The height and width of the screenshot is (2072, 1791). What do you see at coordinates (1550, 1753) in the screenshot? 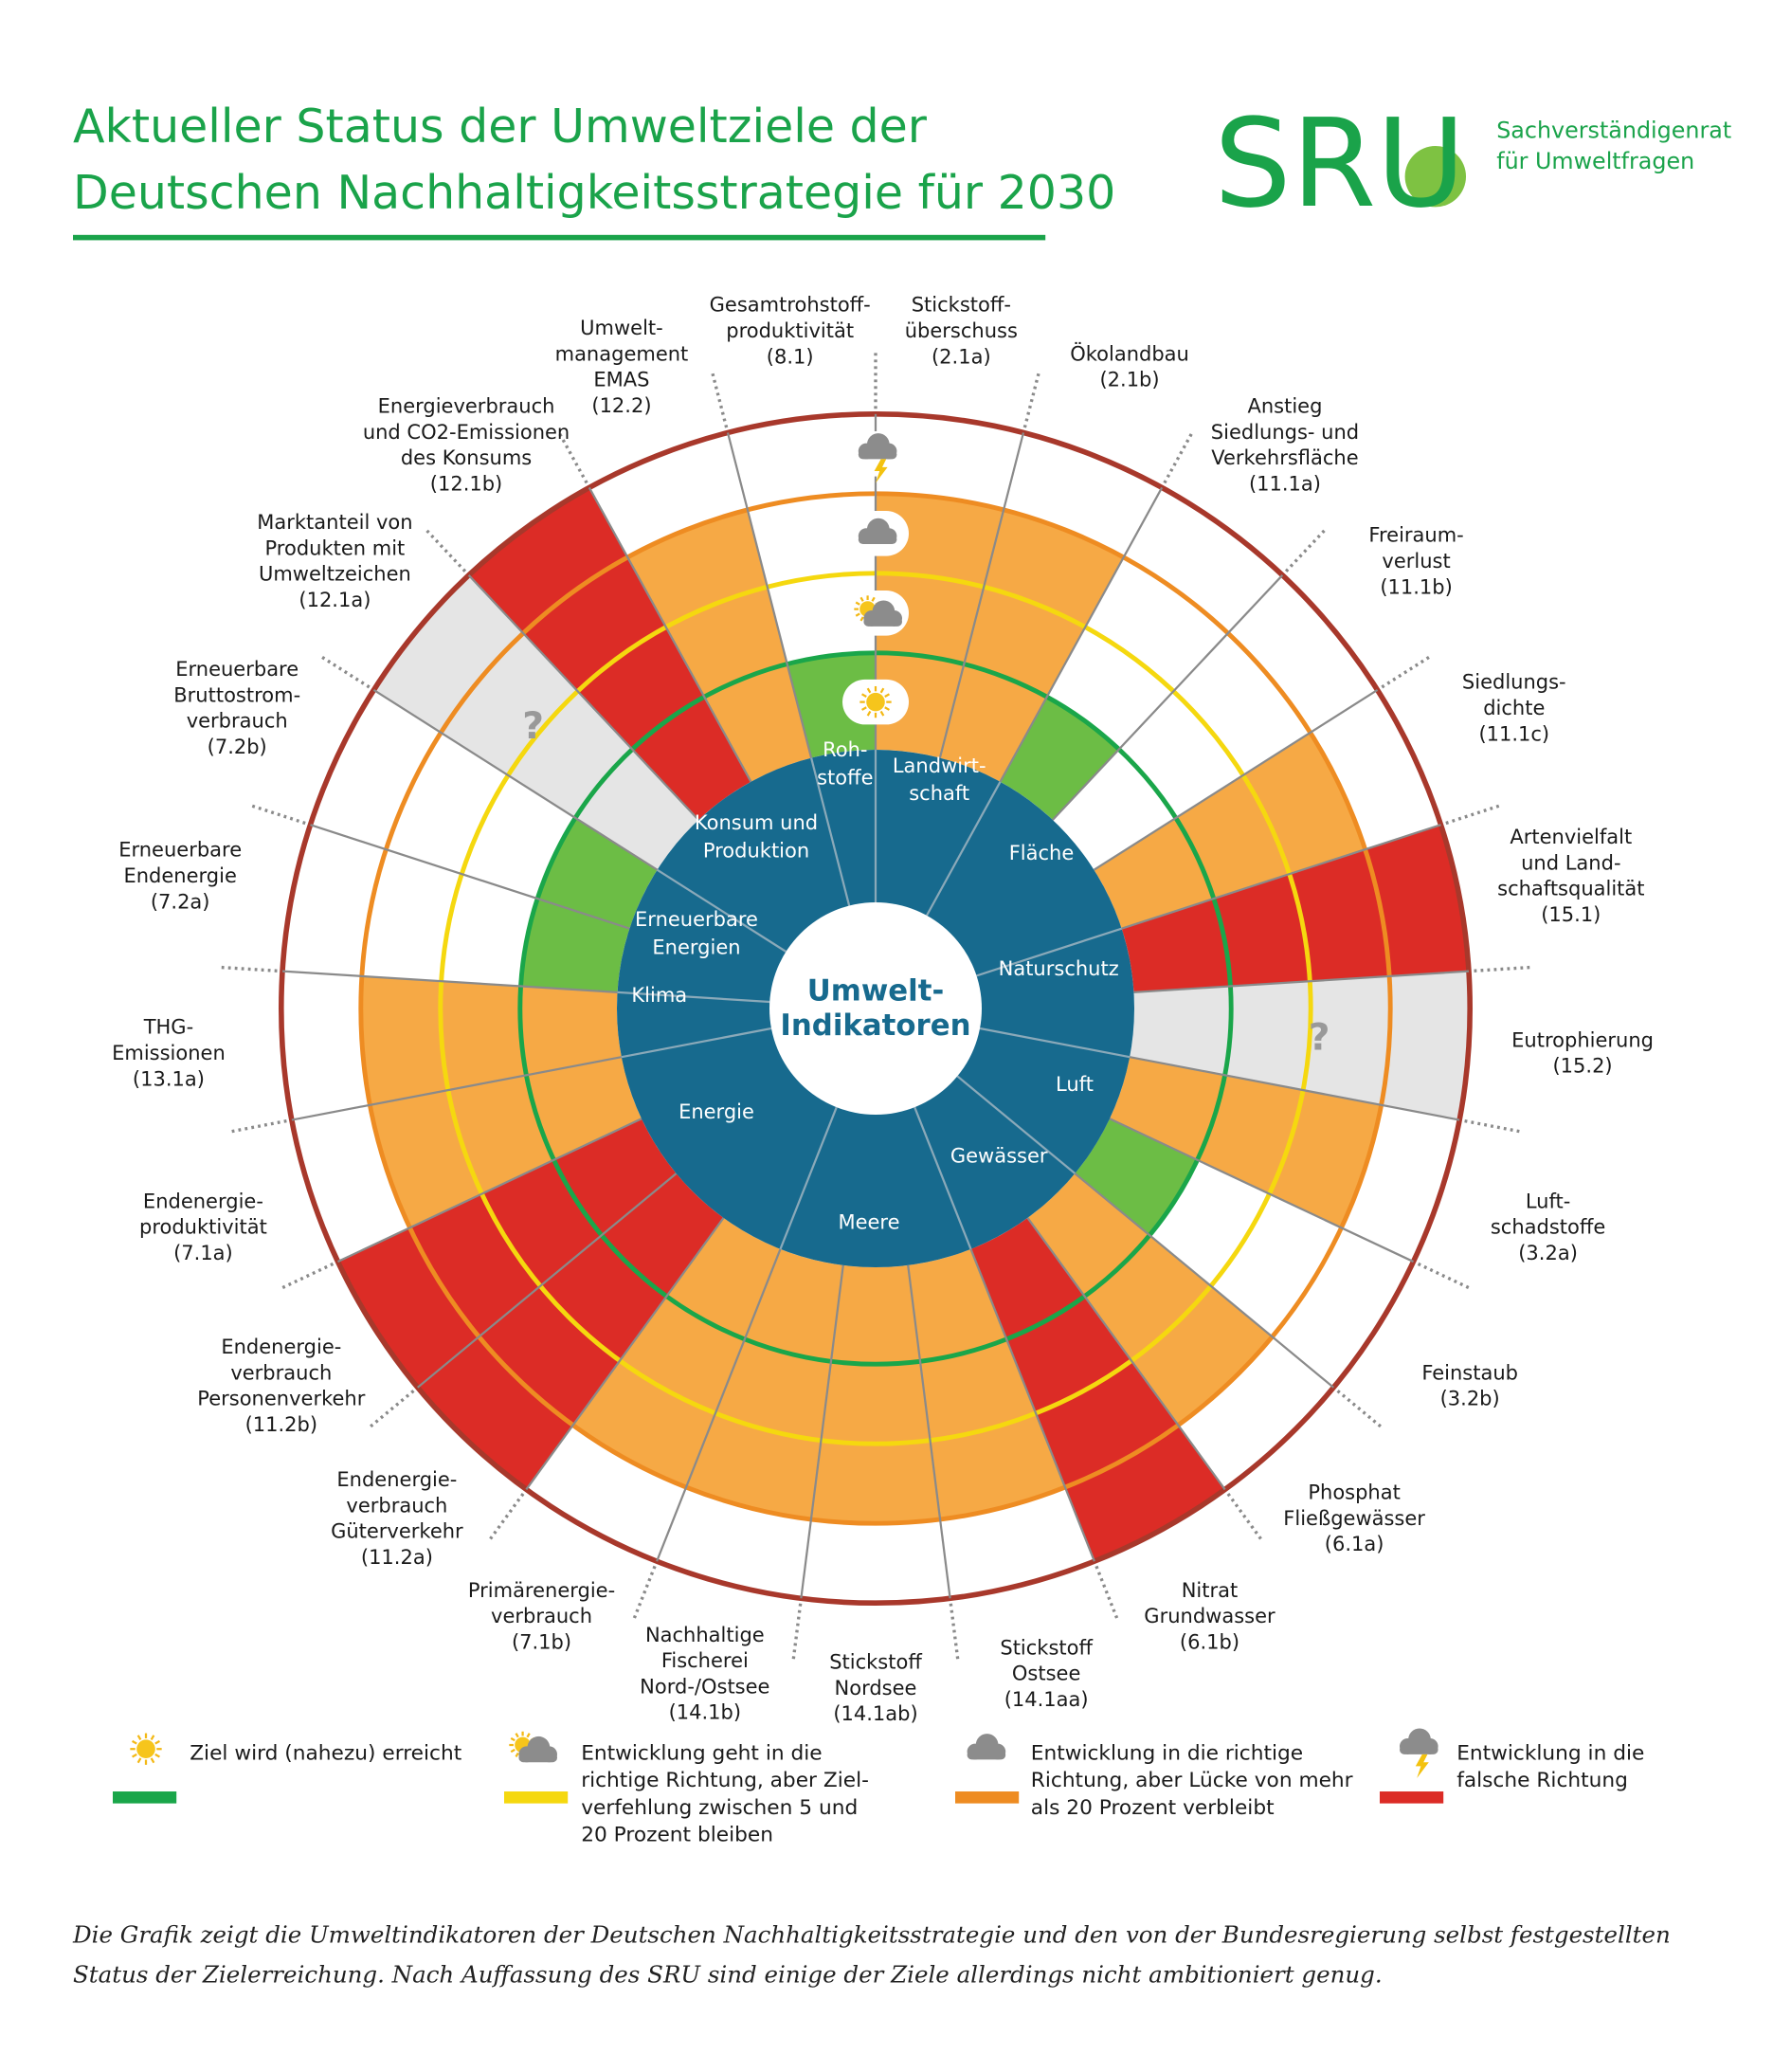
I see `legend-text: Entwicklung in die` at bounding box center [1550, 1753].